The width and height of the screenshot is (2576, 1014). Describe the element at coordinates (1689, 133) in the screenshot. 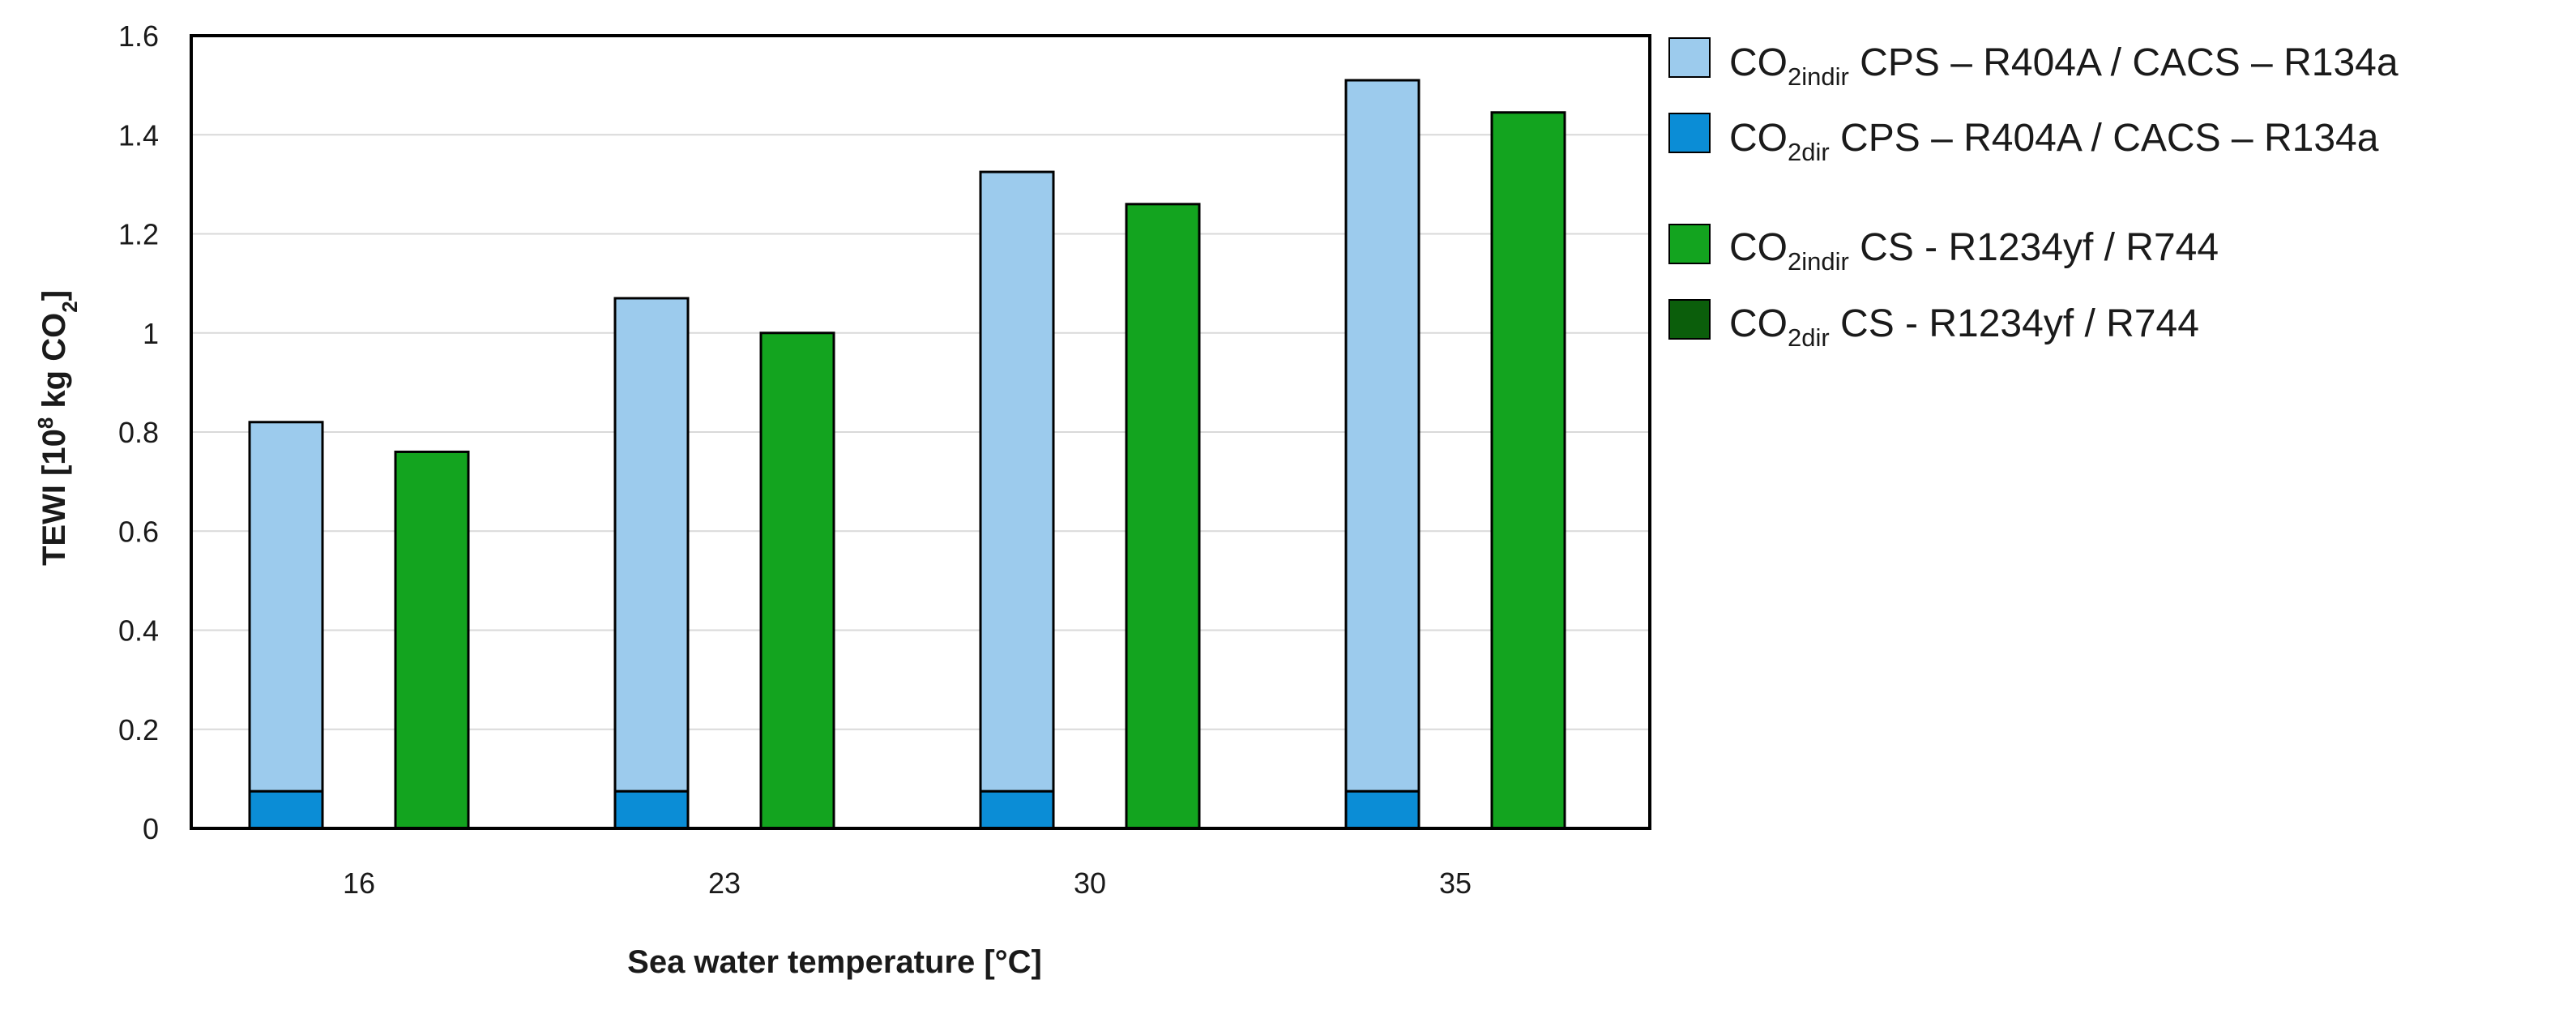

I see `legend-swatch-cps-dir` at that location.